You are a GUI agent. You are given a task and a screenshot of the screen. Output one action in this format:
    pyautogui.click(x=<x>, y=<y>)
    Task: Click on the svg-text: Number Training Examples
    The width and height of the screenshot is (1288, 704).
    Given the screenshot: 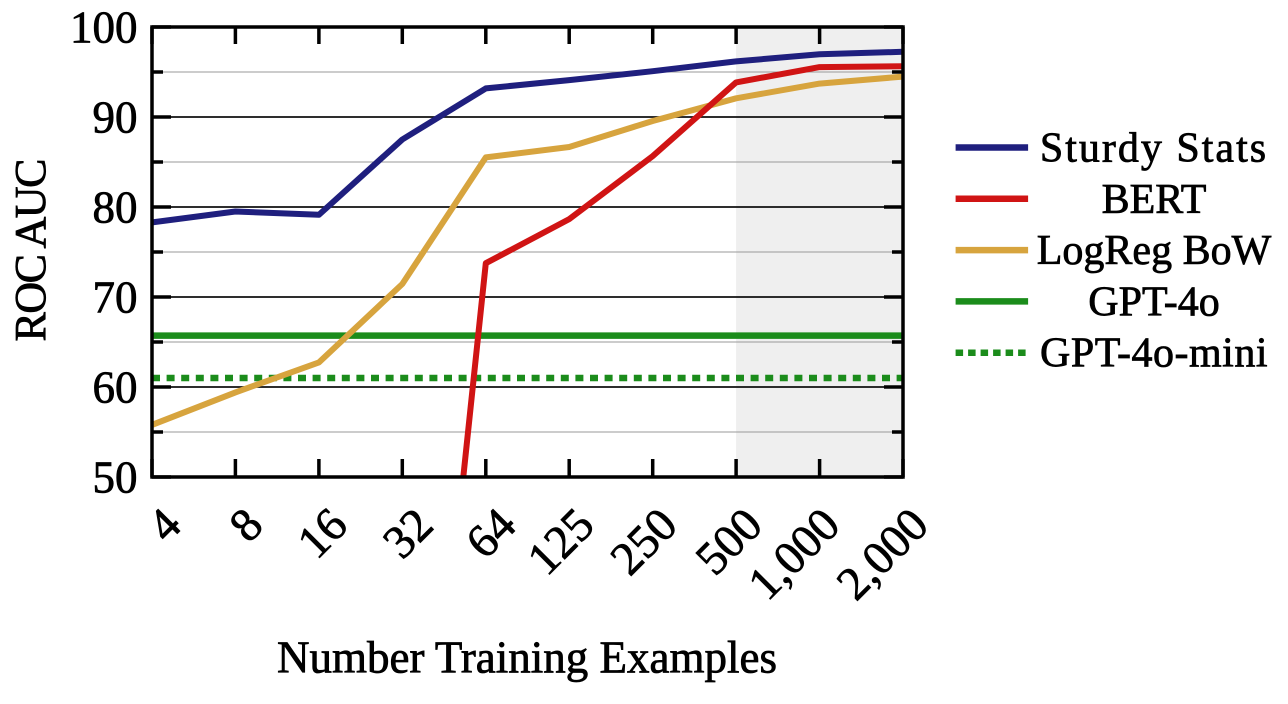 What is the action you would take?
    pyautogui.click(x=527, y=658)
    